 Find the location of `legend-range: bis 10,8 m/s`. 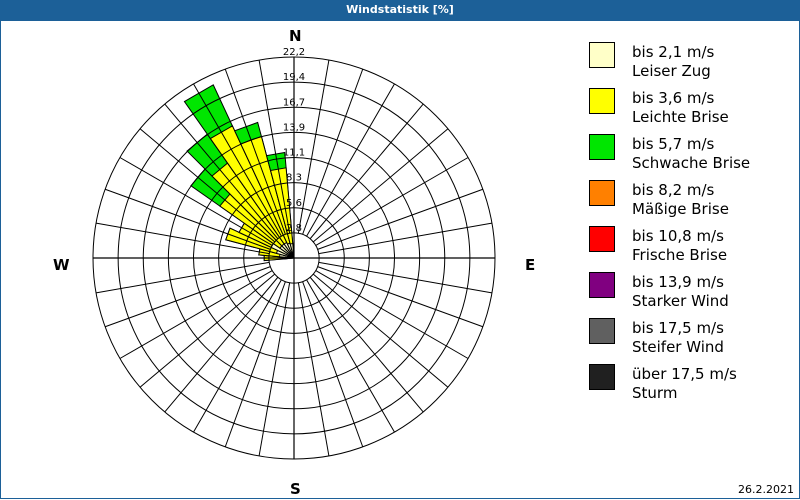

legend-range: bis 10,8 m/s is located at coordinates (678, 236).